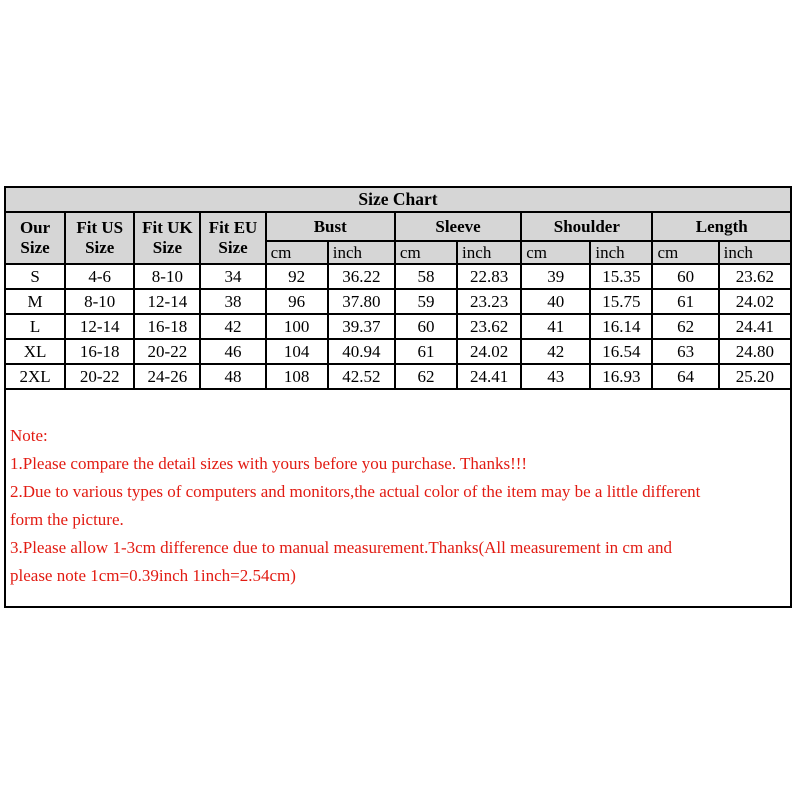 The width and height of the screenshot is (800, 800). I want to click on col-header-bust: Bust, so click(330, 226).